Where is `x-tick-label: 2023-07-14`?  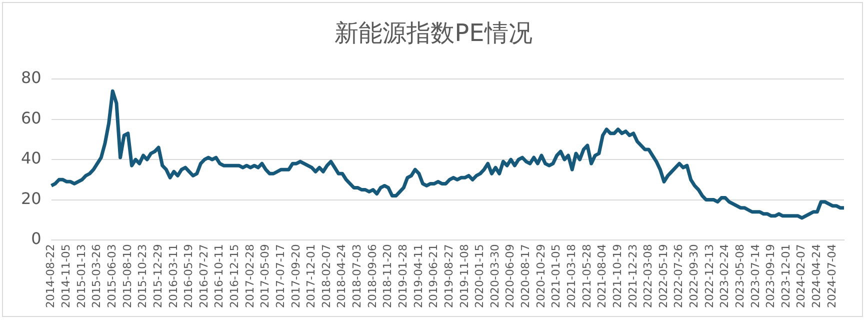 x-tick-label: 2023-07-14 is located at coordinates (755, 276).